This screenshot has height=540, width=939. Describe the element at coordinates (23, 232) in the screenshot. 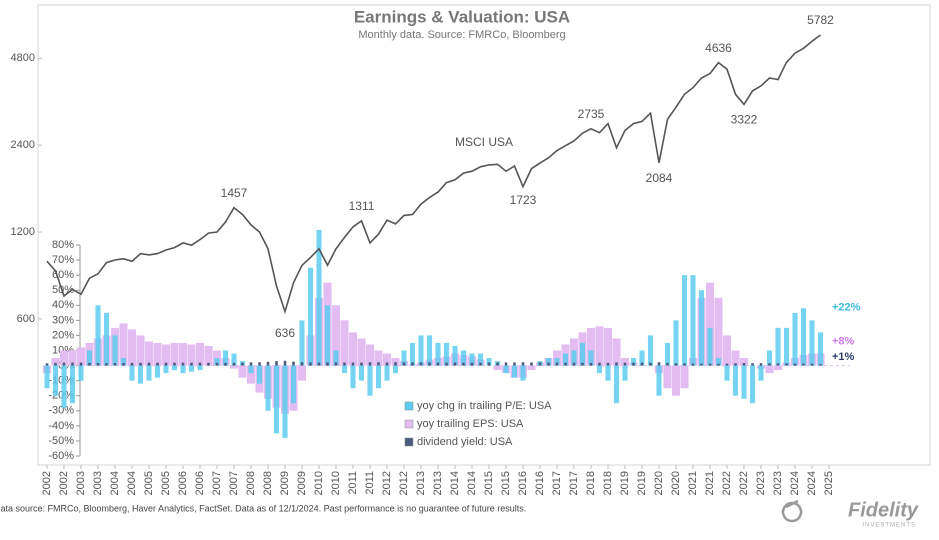

I see `y-tick-label: 1200` at that location.